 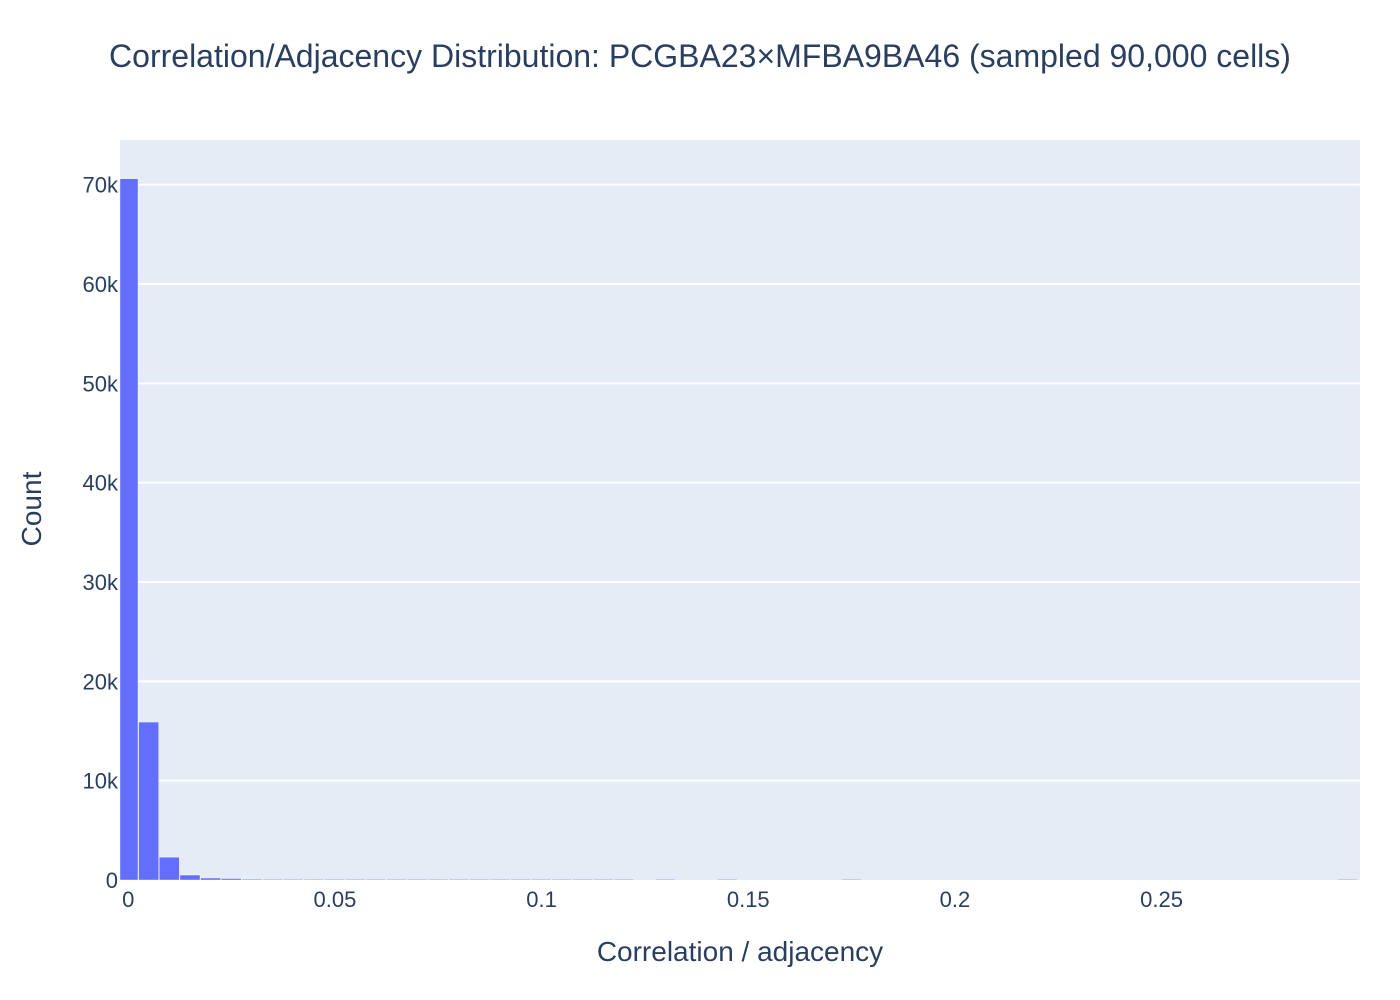 I want to click on x-tick-label: 0.2, so click(x=955, y=899).